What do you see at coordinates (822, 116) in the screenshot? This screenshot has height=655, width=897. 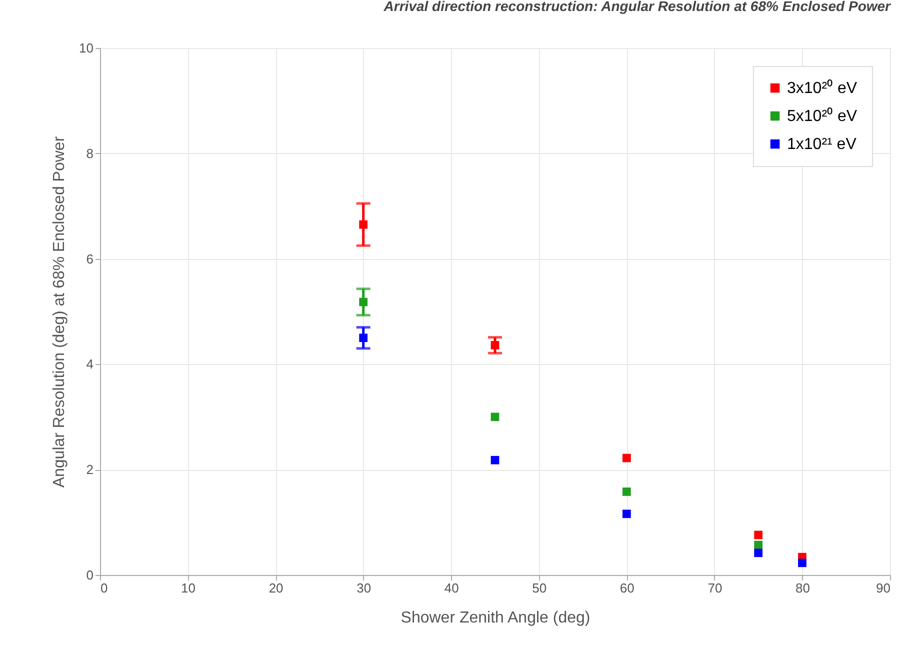 I see `legend-label: 5x10²⁰ eV` at bounding box center [822, 116].